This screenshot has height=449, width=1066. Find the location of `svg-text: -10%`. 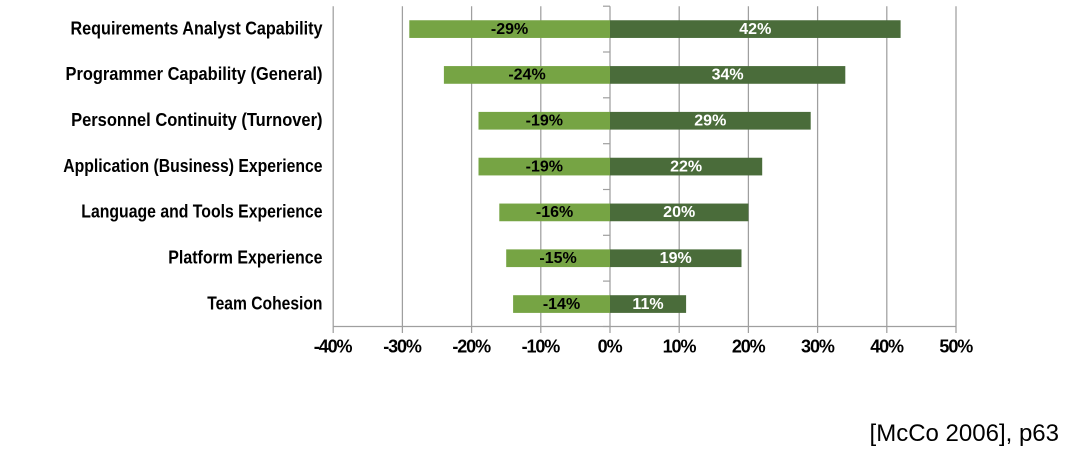

svg-text: -10% is located at coordinates (541, 347).